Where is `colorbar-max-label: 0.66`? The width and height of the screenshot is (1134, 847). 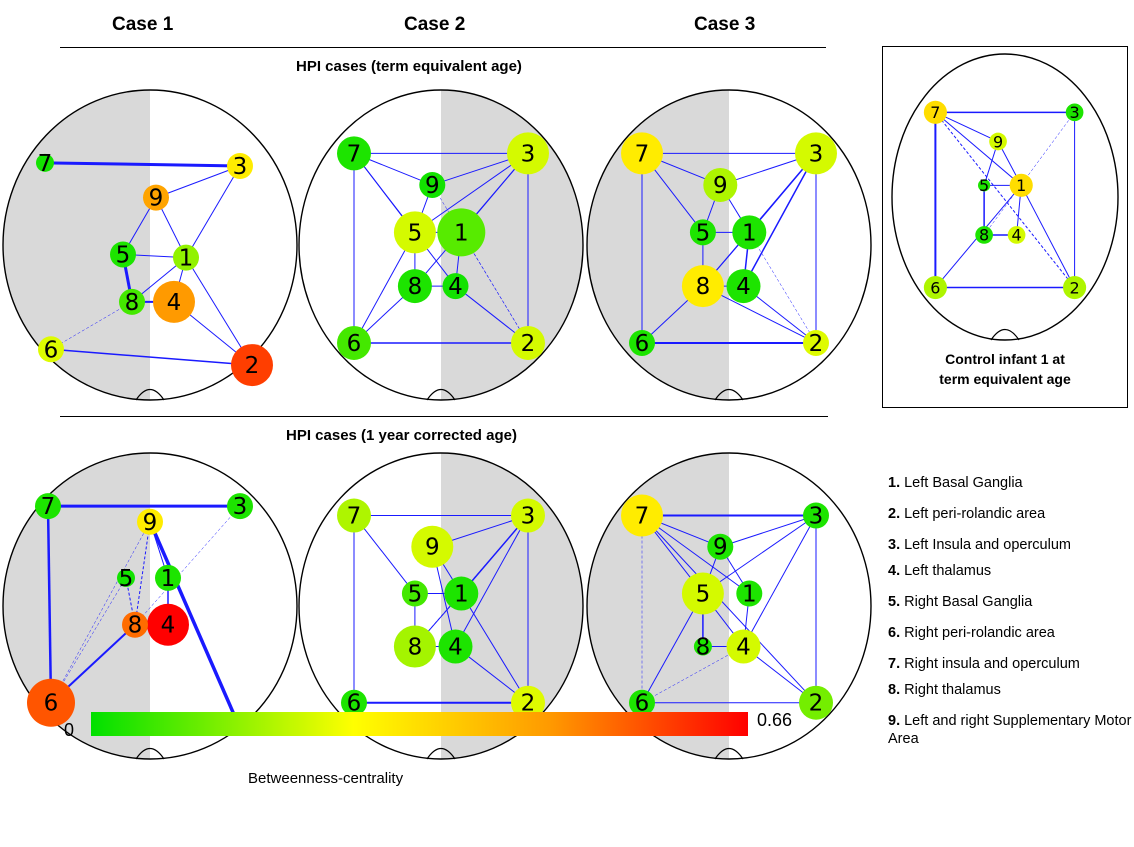 colorbar-max-label: 0.66 is located at coordinates (775, 720).